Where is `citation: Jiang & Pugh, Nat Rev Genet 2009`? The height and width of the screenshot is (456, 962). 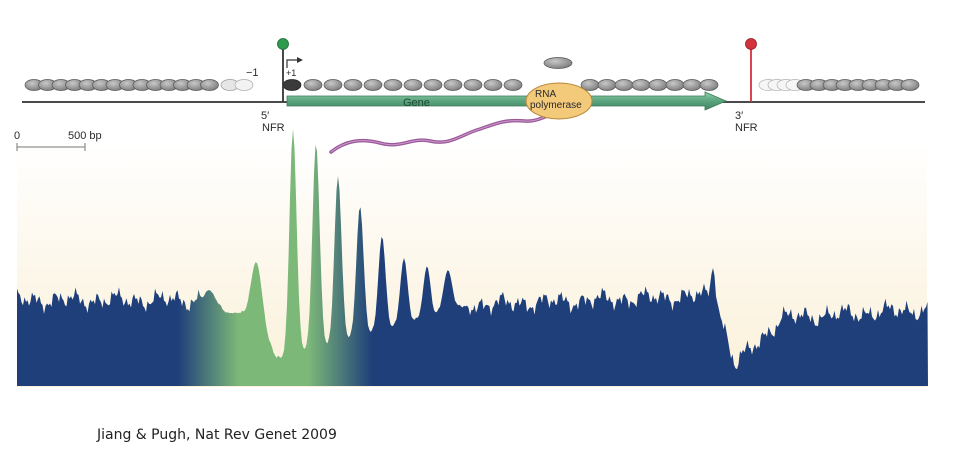 citation: Jiang & Pugh, Nat Rev Genet 2009 is located at coordinates (217, 435).